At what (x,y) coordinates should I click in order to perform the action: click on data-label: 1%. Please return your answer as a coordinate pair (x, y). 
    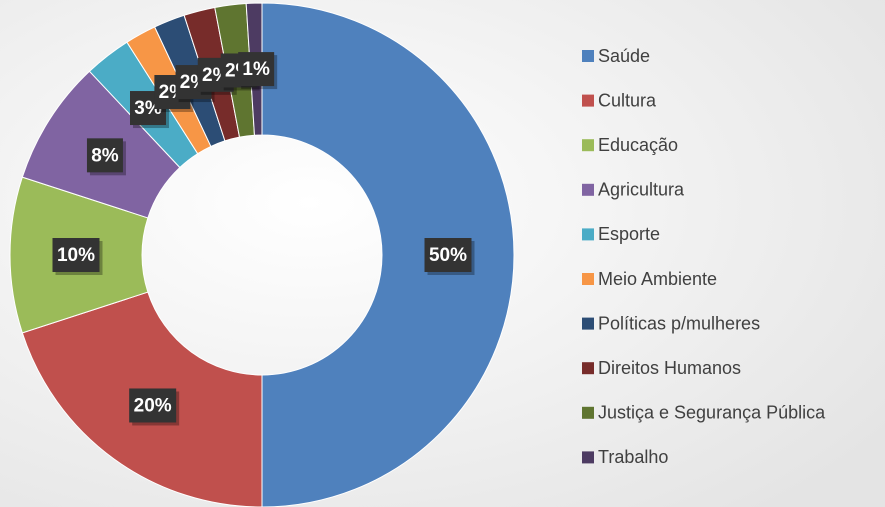
    Looking at the image, I should click on (256, 69).